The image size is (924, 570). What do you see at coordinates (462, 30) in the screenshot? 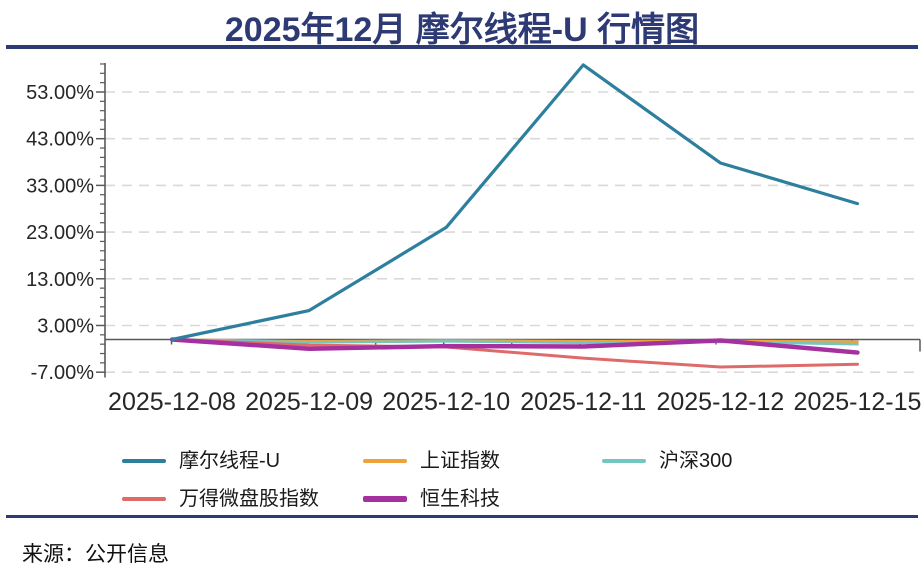
I see `chart-title: 2025年12月 摩尔线程-U 行情图` at bounding box center [462, 30].